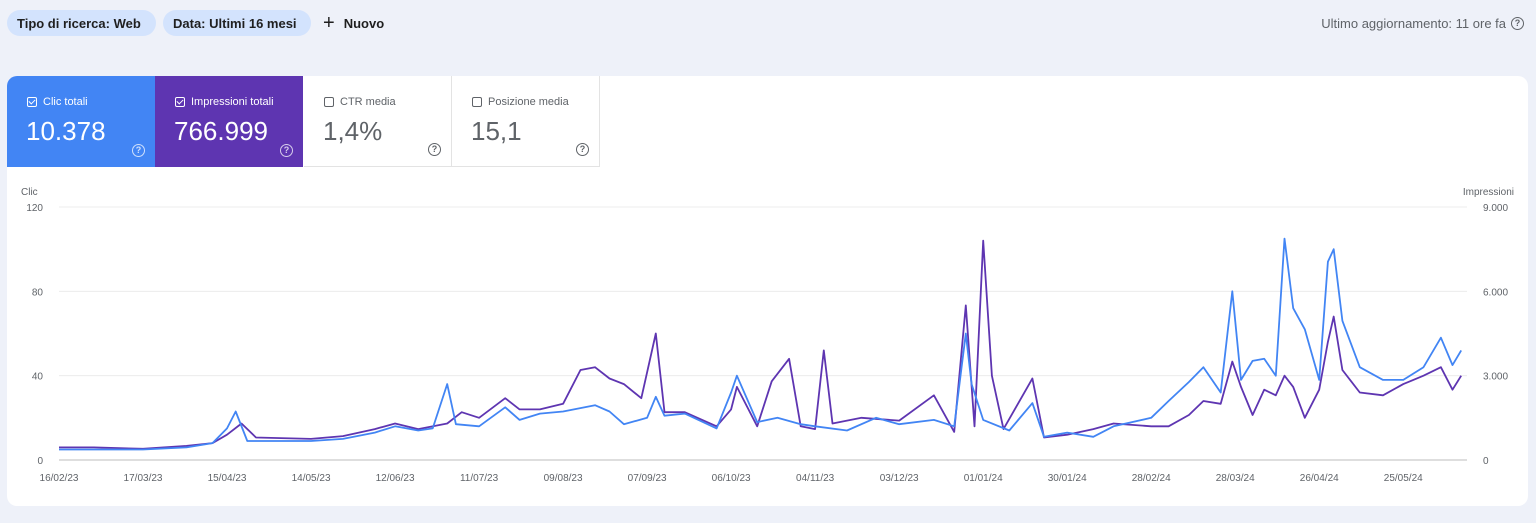 Image resolution: width=1536 pixels, height=523 pixels. Describe the element at coordinates (1495, 377) in the screenshot. I see `right-tick-label: 3.000` at that location.